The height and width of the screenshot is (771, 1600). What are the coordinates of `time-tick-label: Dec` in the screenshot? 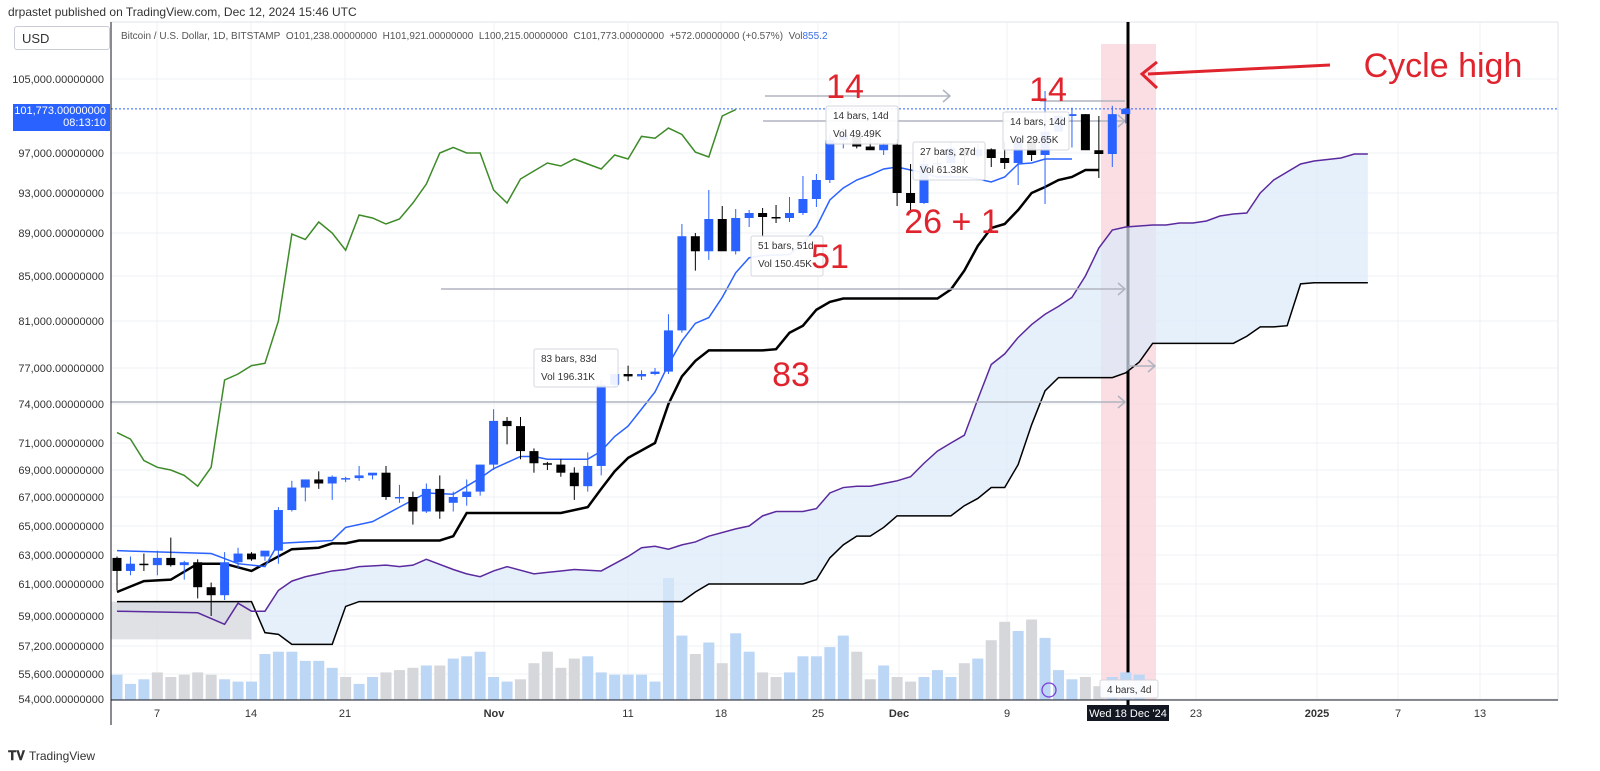 It's located at (899, 714).